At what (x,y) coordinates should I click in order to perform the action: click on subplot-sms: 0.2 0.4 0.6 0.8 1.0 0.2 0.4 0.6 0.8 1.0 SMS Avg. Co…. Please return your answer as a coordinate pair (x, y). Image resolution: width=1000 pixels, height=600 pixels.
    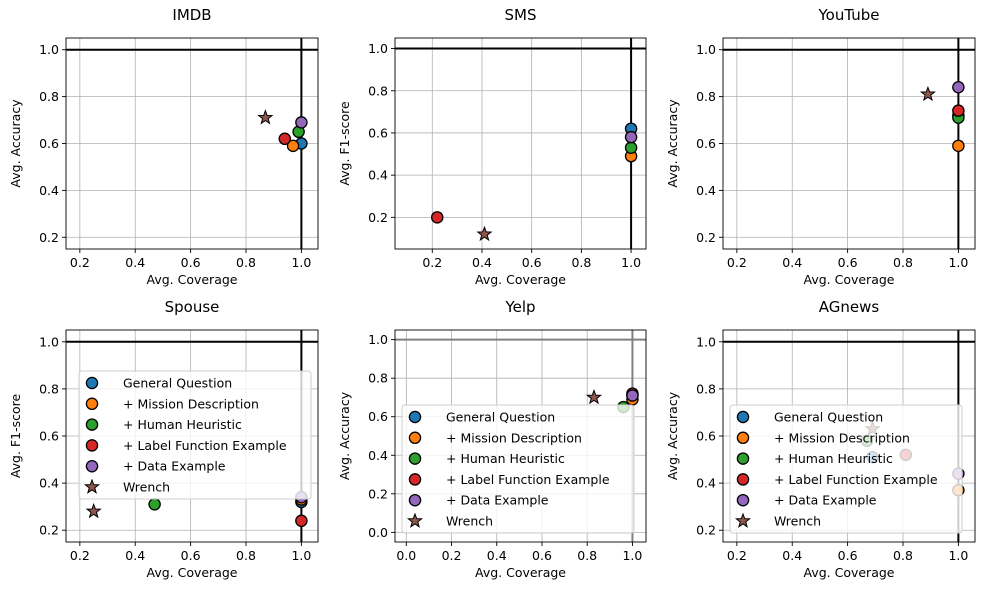
    Looking at the image, I should click on (492, 146).